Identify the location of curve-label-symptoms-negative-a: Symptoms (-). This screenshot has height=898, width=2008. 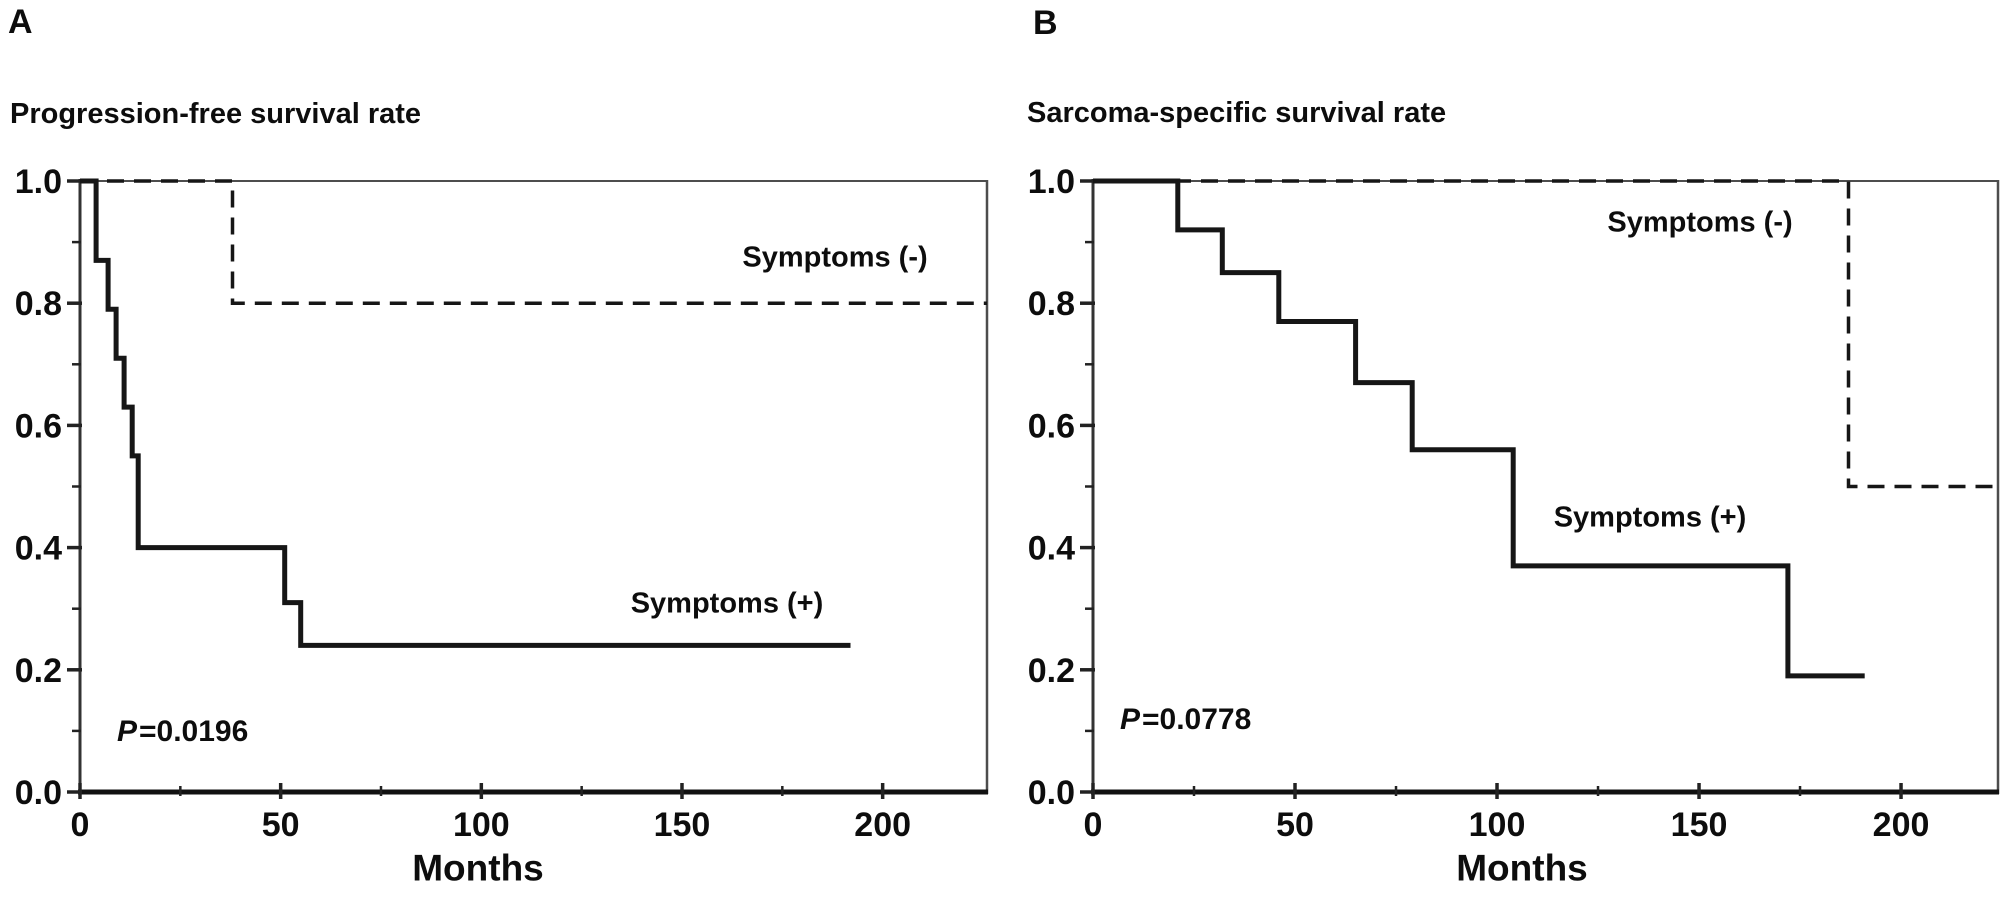
(835, 257).